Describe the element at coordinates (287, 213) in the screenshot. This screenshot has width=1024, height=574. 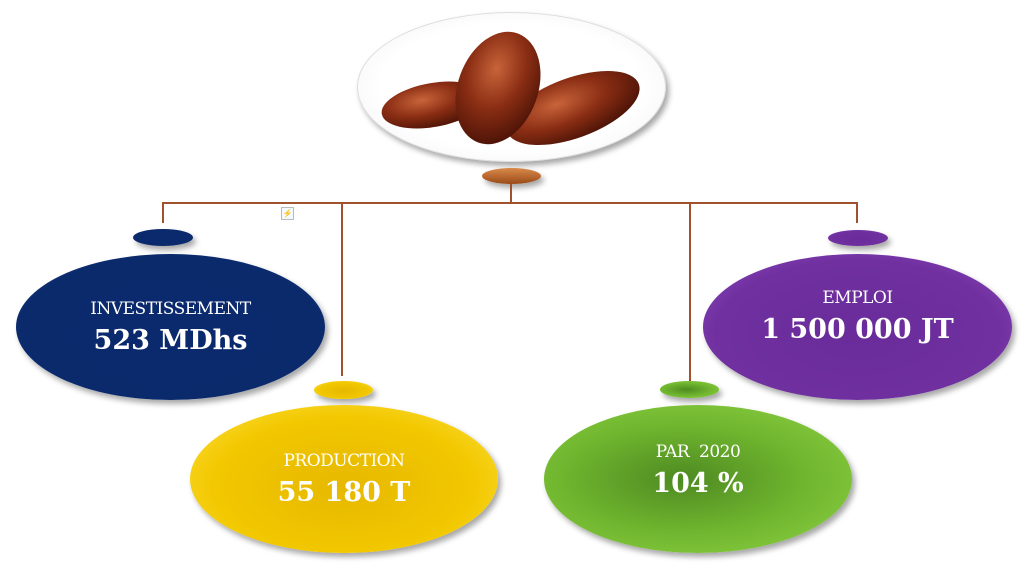
I see `smart-tag-icon: ⚡` at that location.